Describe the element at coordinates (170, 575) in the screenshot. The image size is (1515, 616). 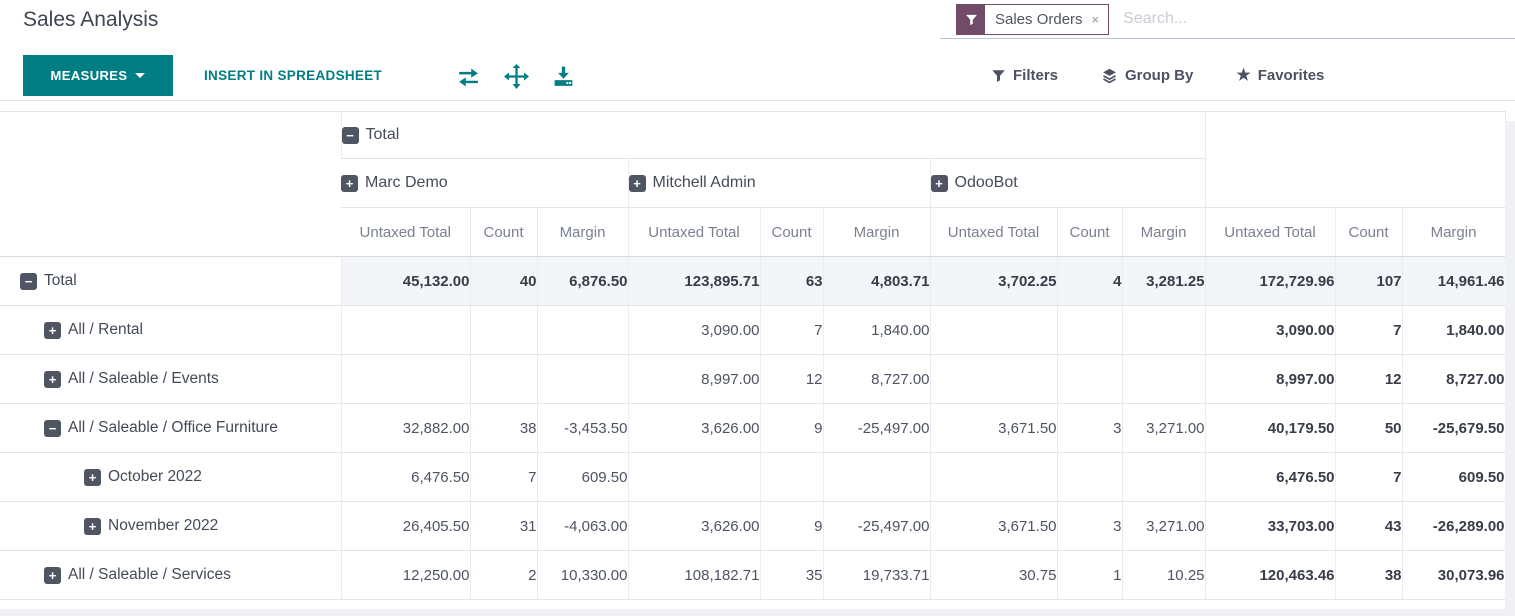
I see `row-header: + All / Saleable / Services` at that location.